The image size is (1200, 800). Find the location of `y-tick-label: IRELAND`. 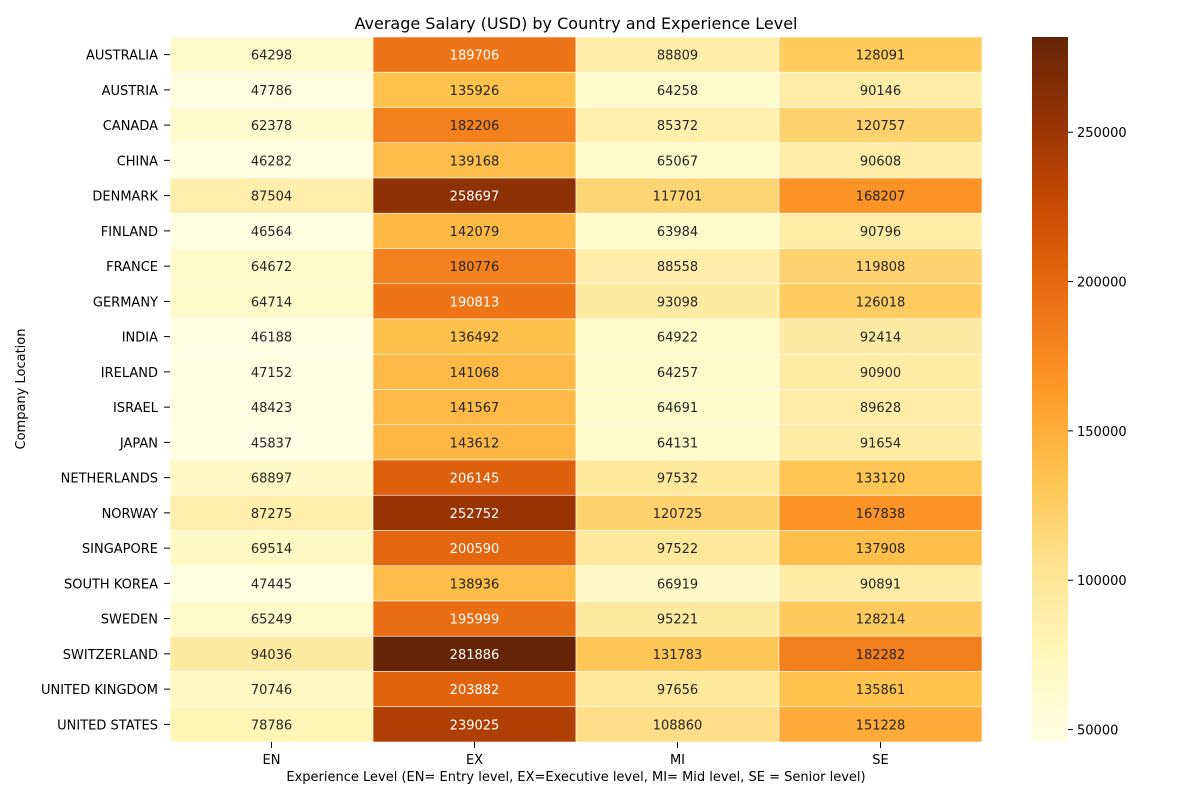

y-tick-label: IRELAND is located at coordinates (129, 373).